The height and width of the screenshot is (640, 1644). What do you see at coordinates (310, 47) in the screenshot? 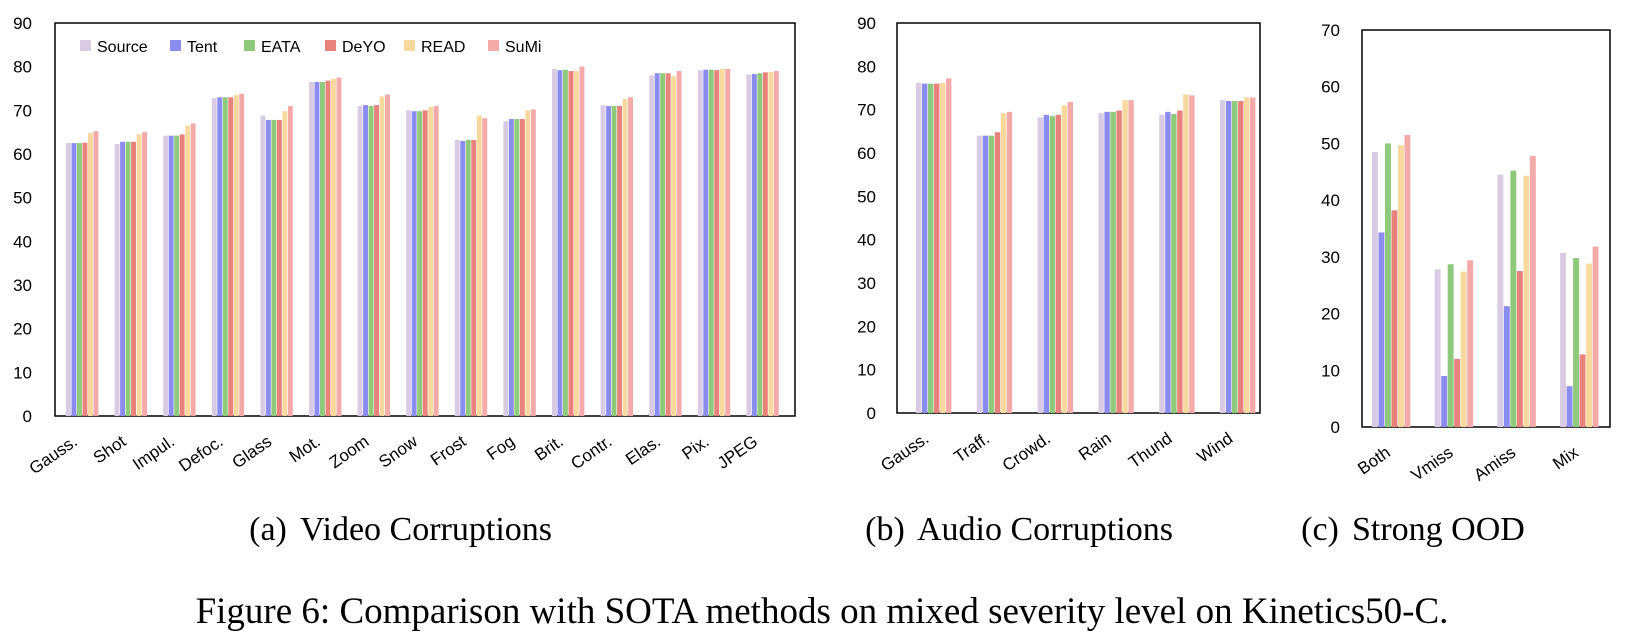
I see `legend: Source Tent EATA DeYO READ SuMi` at bounding box center [310, 47].